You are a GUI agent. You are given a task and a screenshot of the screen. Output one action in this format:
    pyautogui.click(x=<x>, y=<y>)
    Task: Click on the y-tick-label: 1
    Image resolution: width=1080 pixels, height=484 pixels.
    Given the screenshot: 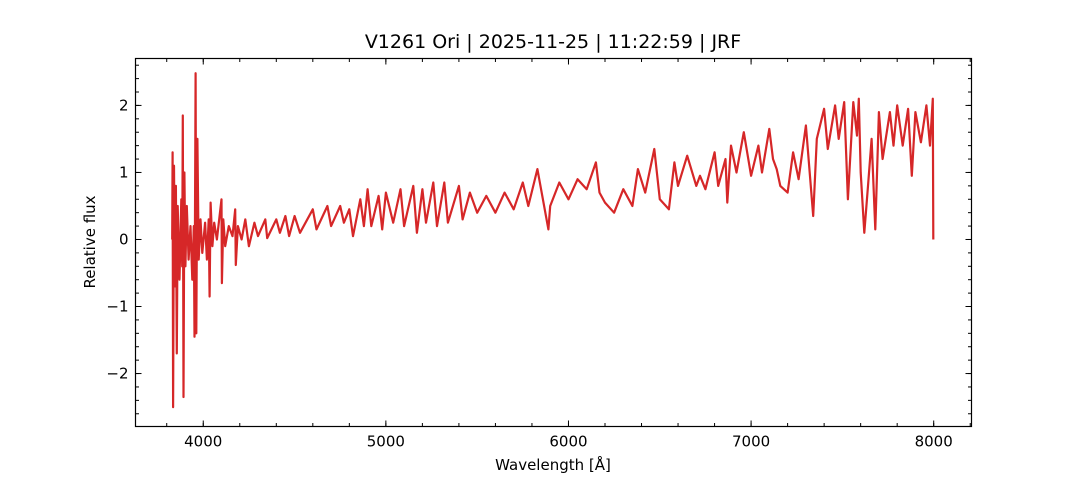 What is the action you would take?
    pyautogui.click(x=124, y=172)
    